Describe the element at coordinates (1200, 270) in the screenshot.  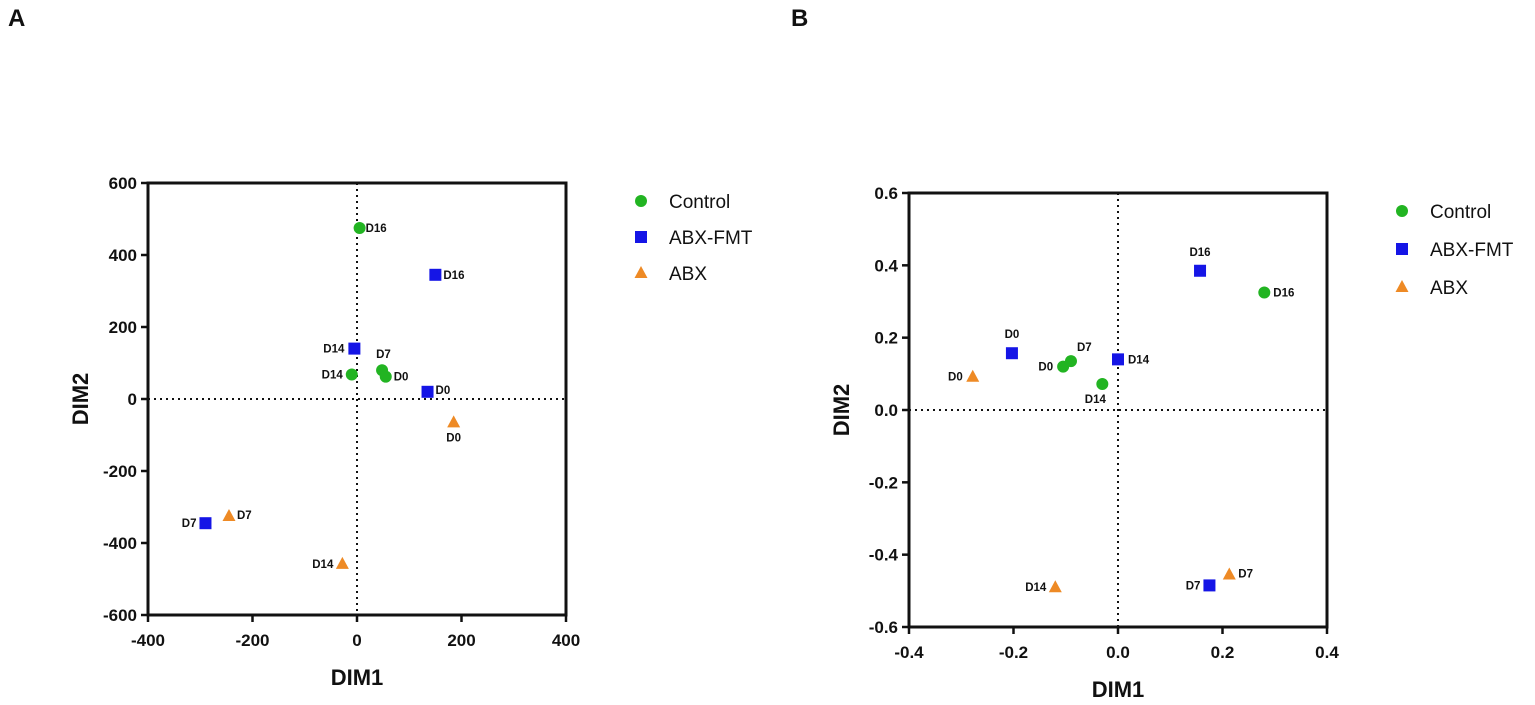
I see `panel-b-abx-fmt-d16-point` at that location.